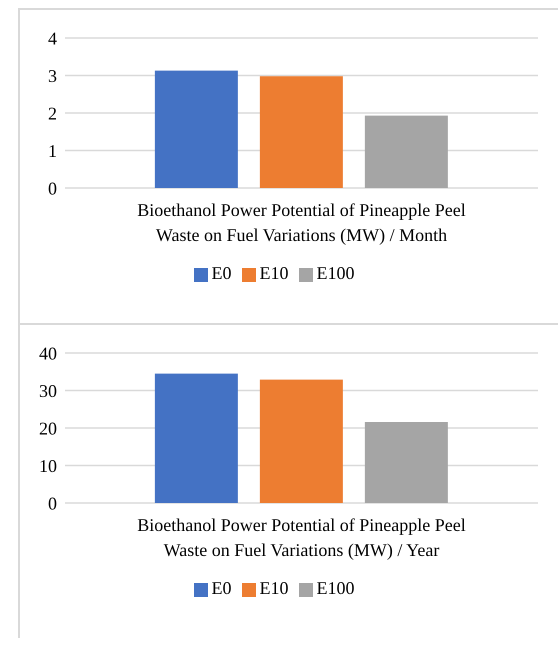  What do you see at coordinates (48, 353) in the screenshot?
I see `y-tick-label: 40` at bounding box center [48, 353].